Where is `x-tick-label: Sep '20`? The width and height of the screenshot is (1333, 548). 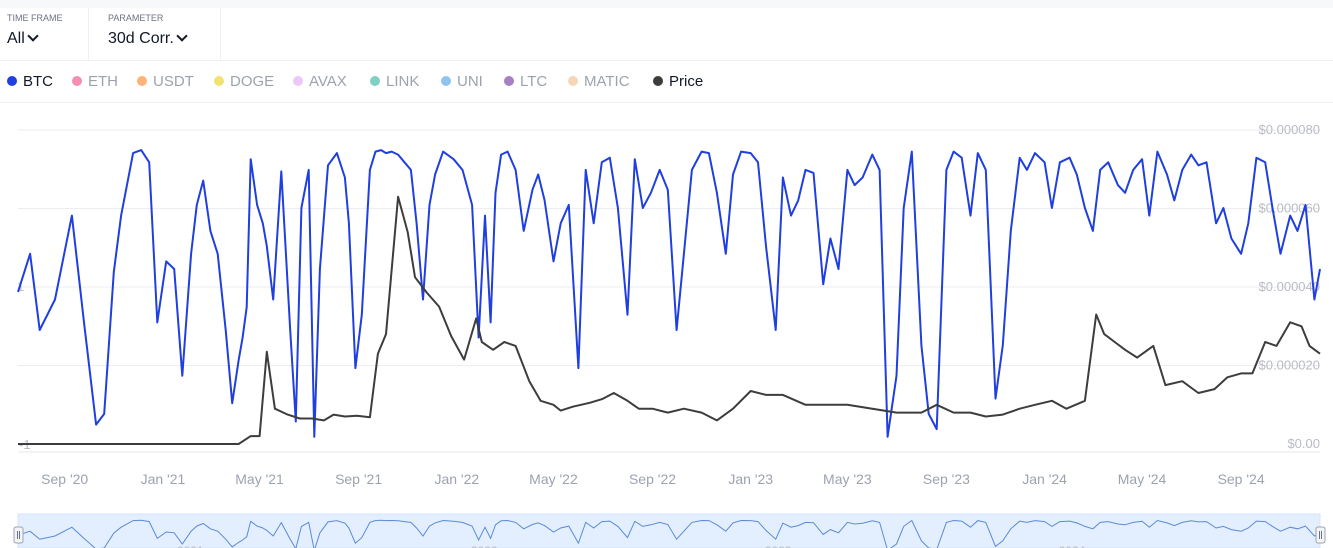
x-tick-label: Sep '20 is located at coordinates (64, 479).